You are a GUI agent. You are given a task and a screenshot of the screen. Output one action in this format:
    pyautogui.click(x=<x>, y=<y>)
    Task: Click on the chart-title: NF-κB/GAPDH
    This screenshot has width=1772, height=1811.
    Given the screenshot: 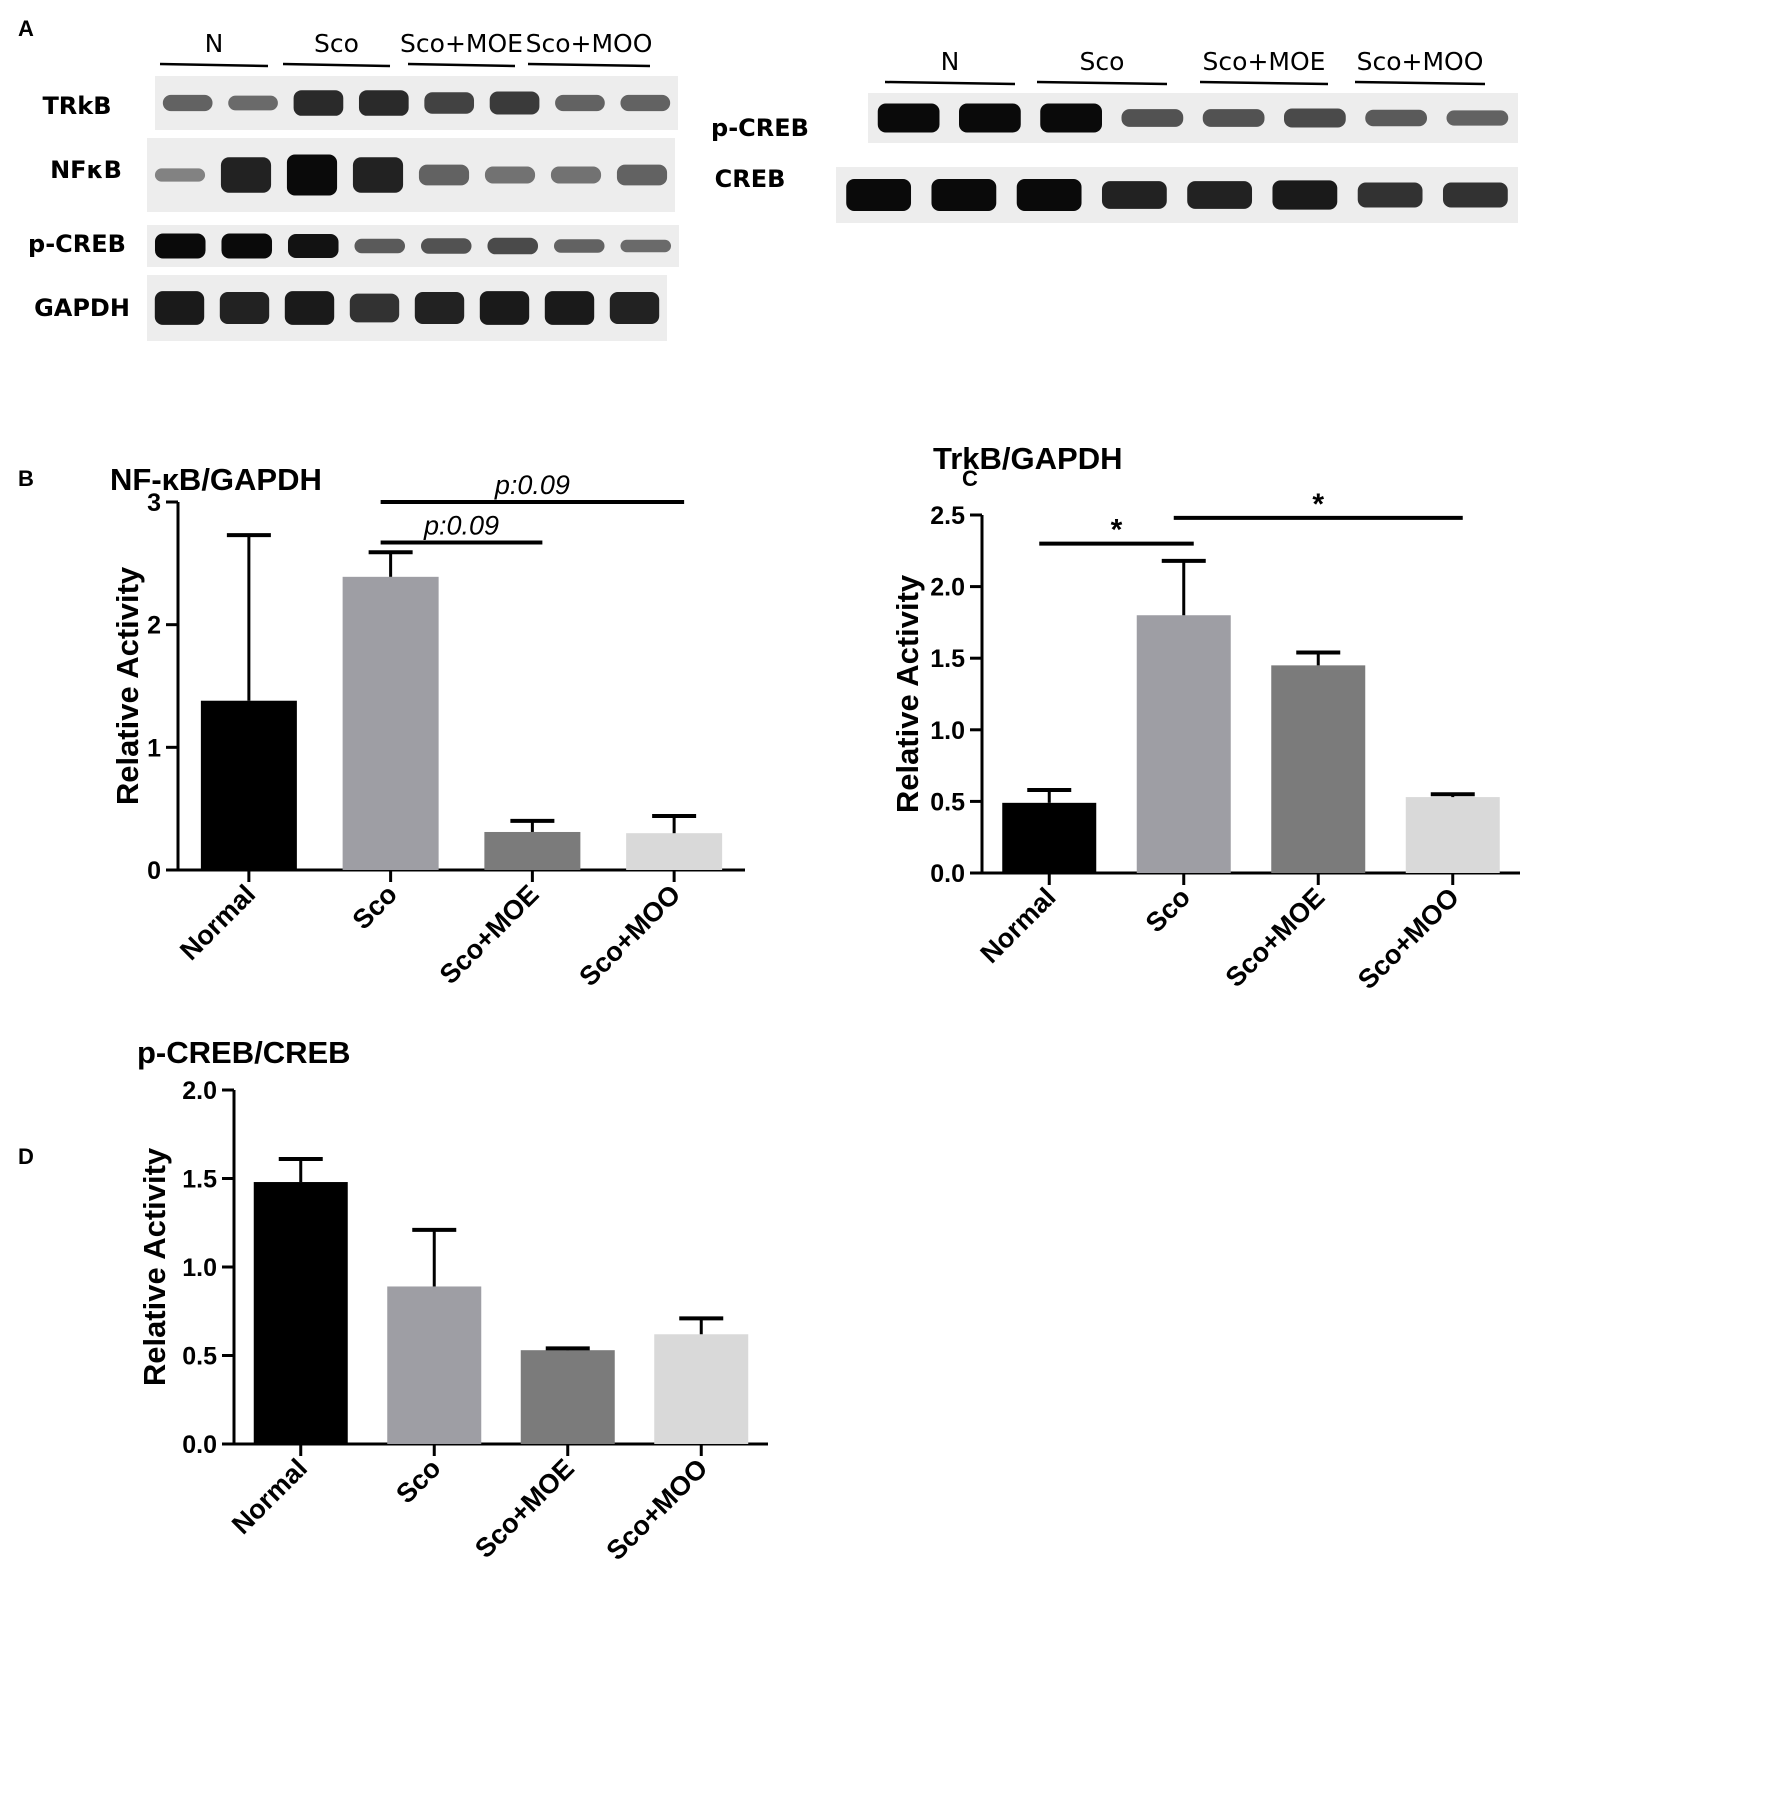 What is the action you would take?
    pyautogui.click(x=216, y=479)
    